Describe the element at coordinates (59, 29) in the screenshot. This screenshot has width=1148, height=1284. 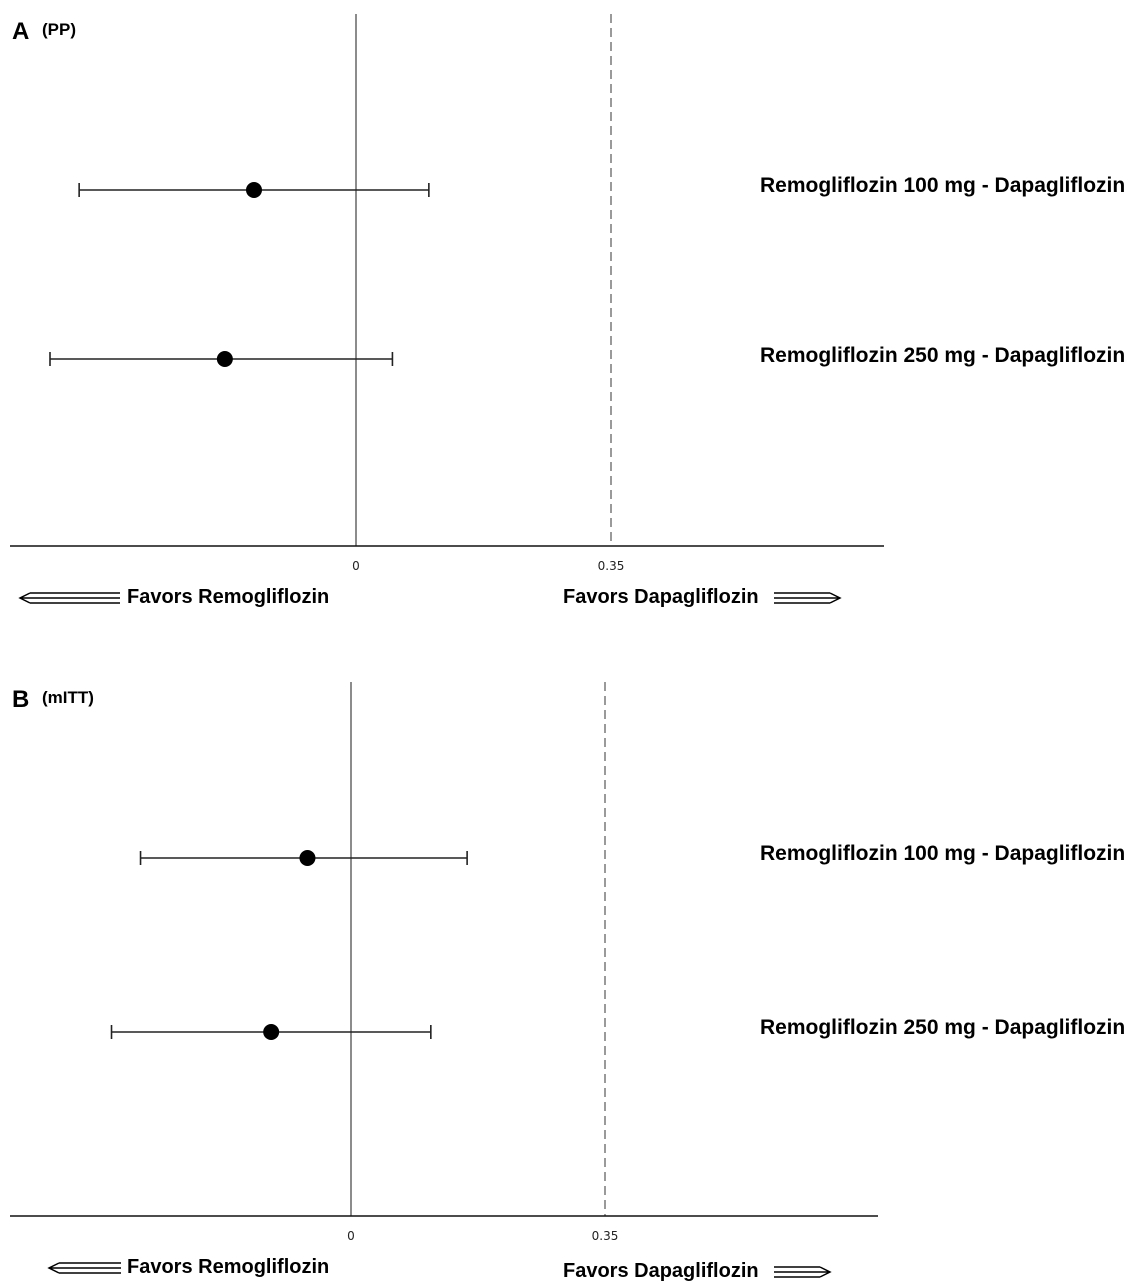
I see `panel-title: (PP)` at that location.